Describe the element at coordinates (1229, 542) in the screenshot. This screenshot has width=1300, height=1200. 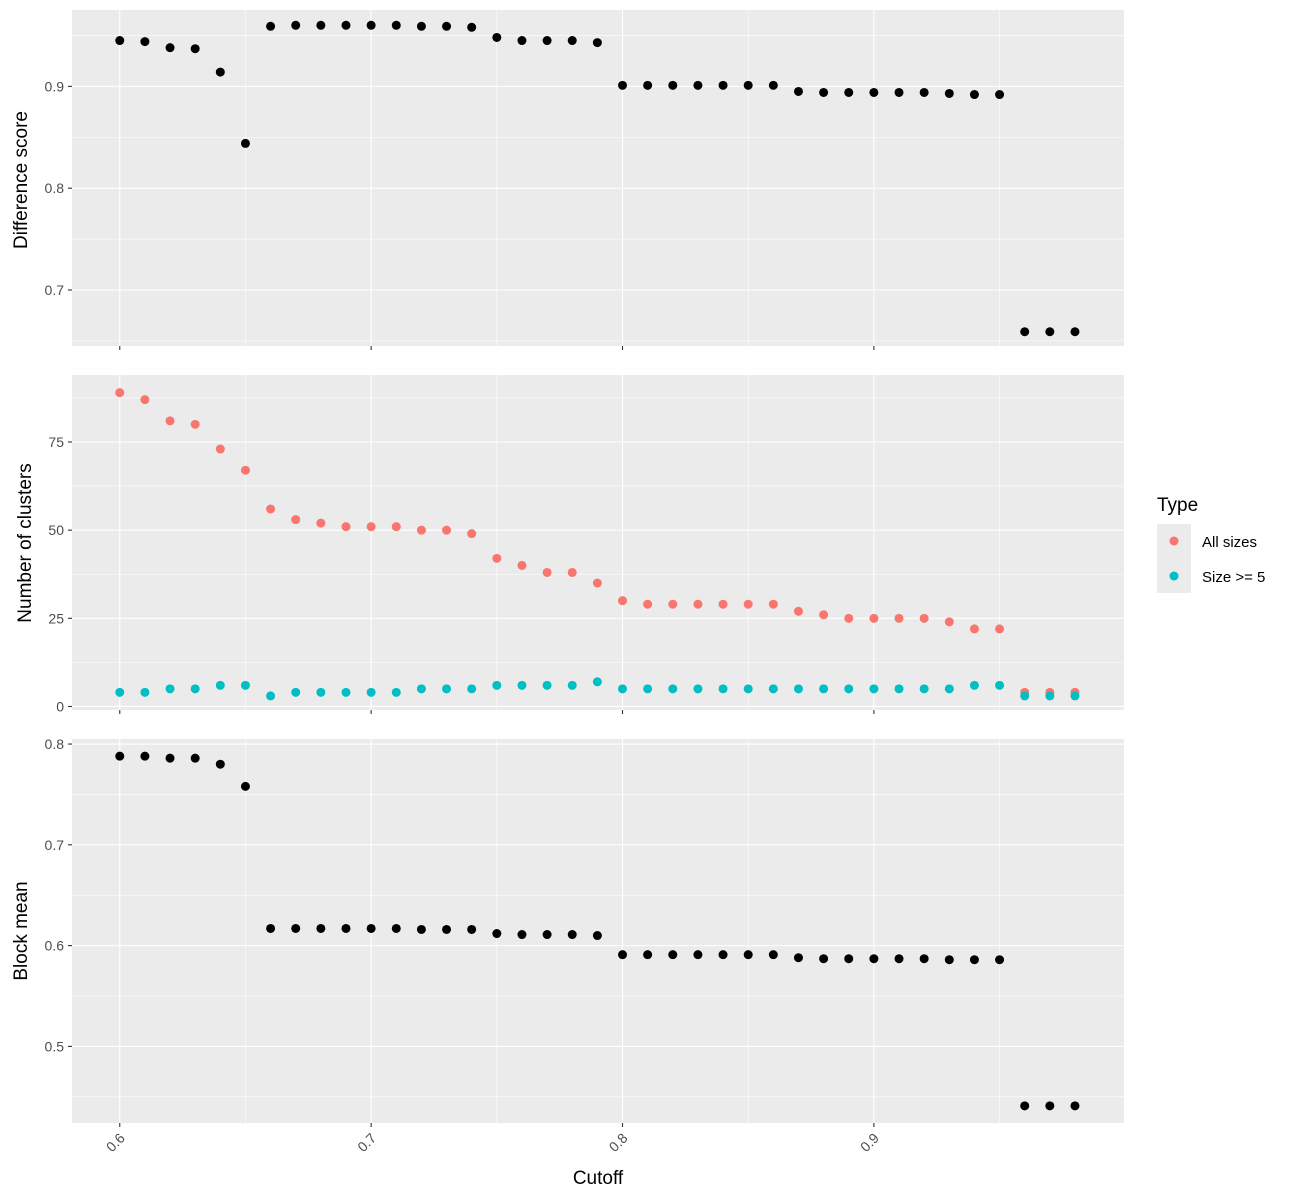
I see `legend-label-all-sizes: All sizes` at that location.